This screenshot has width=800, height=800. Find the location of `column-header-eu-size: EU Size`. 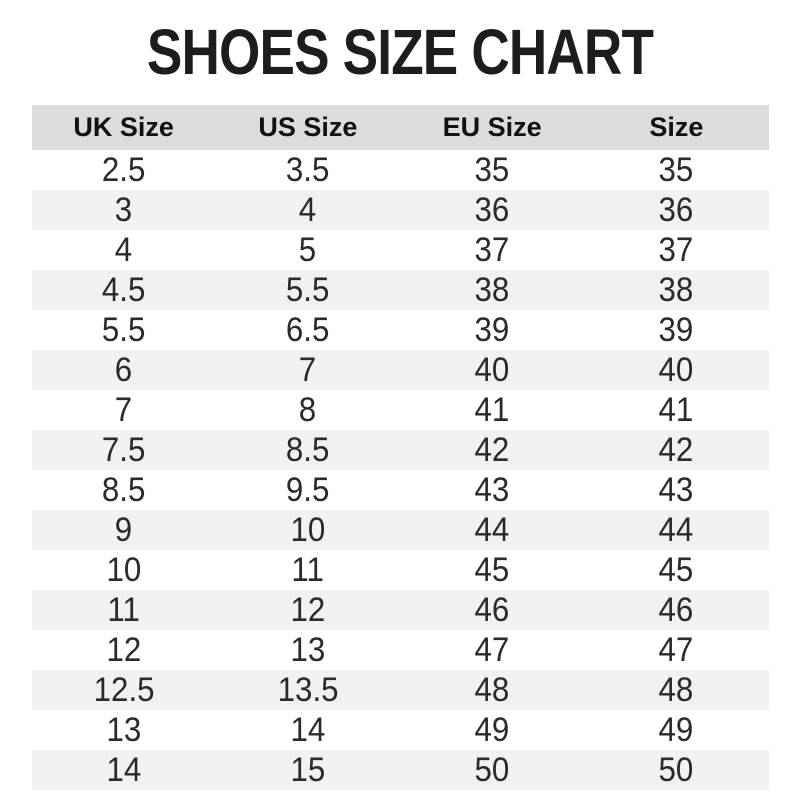

column-header-eu-size: EU Size is located at coordinates (492, 127).